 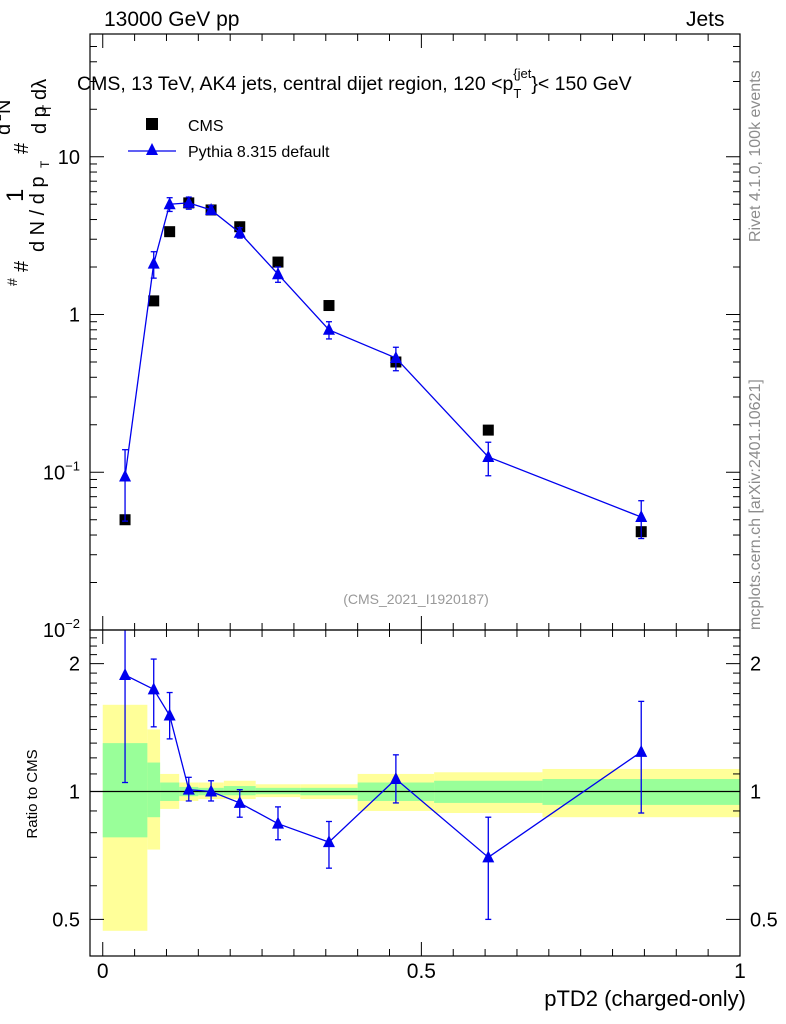 What do you see at coordinates (7, 107) in the screenshot?
I see `svg-text: N` at bounding box center [7, 107].